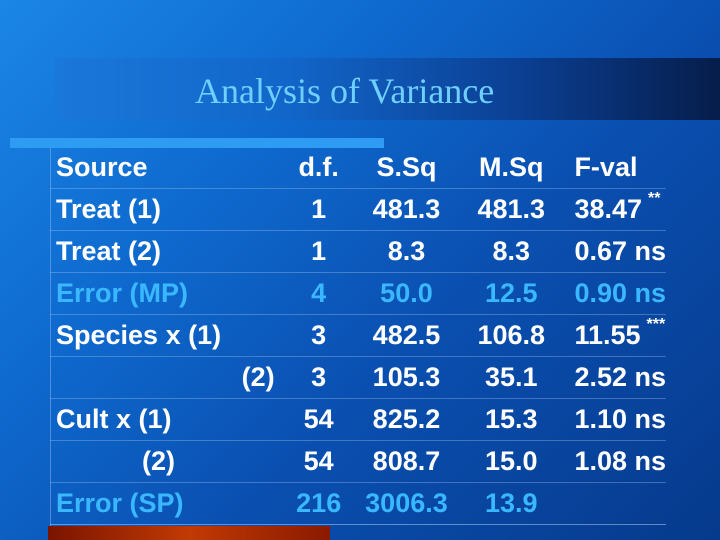 Image resolution: width=720 pixels, height=540 pixels. What do you see at coordinates (406, 293) in the screenshot?
I see `ssq-cell: 50.0` at bounding box center [406, 293].